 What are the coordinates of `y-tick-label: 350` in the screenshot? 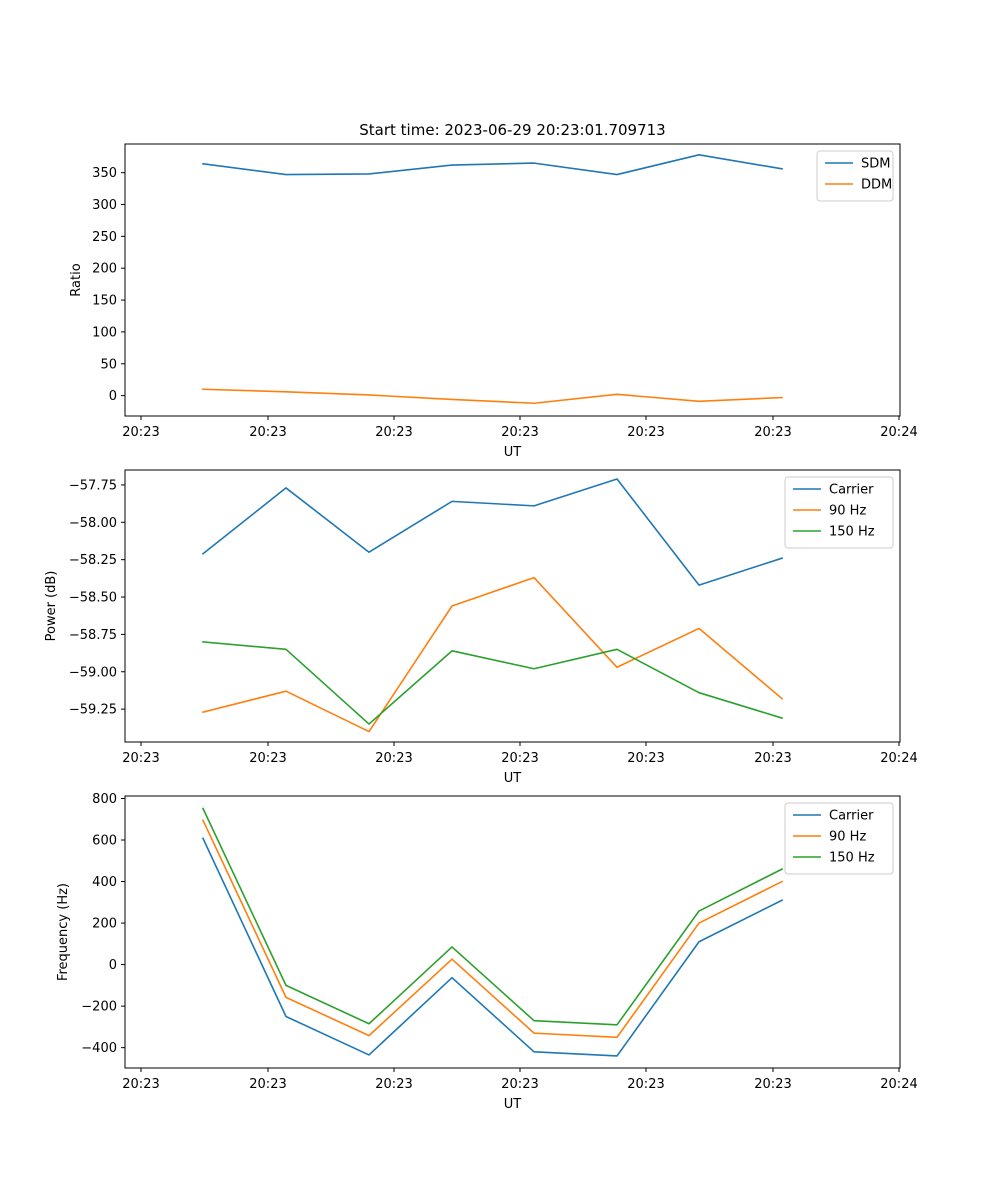 It's located at (104, 173).